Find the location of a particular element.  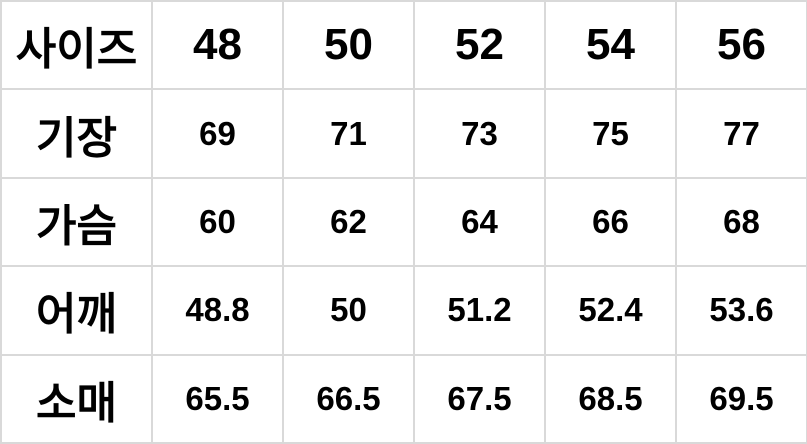

cell-shoulder-50: 50 is located at coordinates (348, 310).